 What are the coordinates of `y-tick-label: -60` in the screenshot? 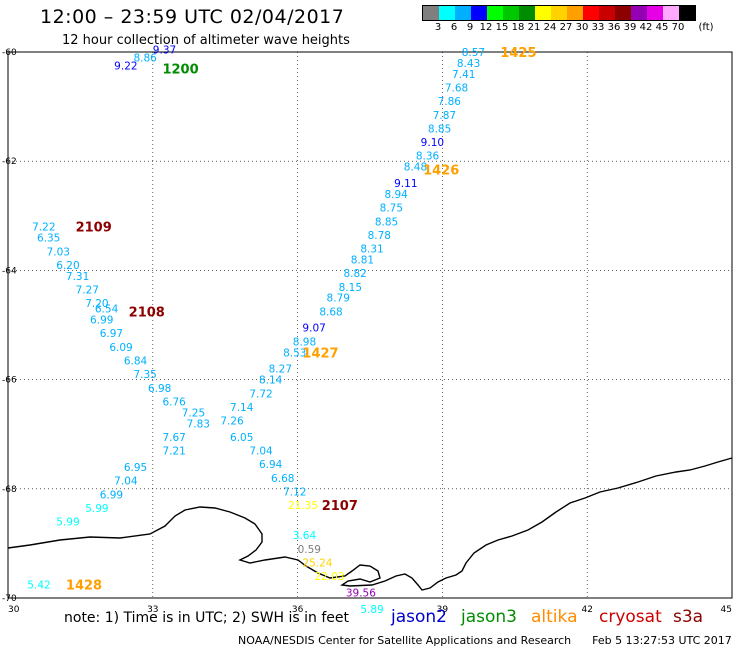 It's located at (9, 53).